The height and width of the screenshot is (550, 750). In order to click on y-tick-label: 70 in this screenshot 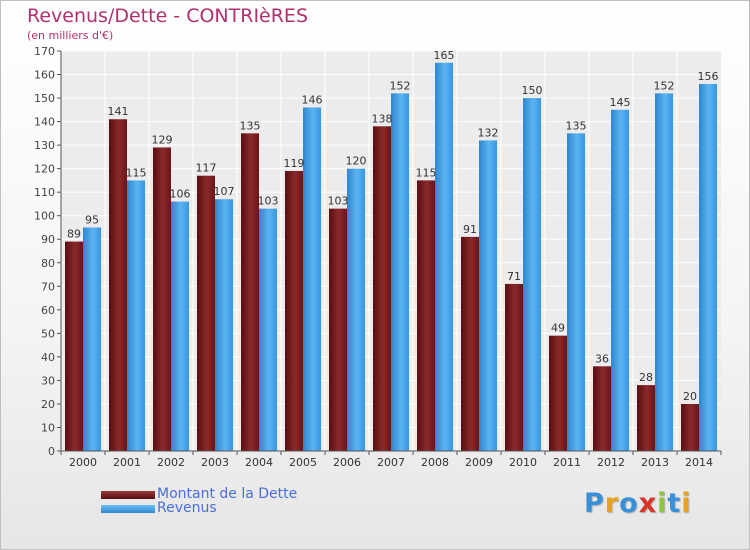, I will do `click(48, 286)`.